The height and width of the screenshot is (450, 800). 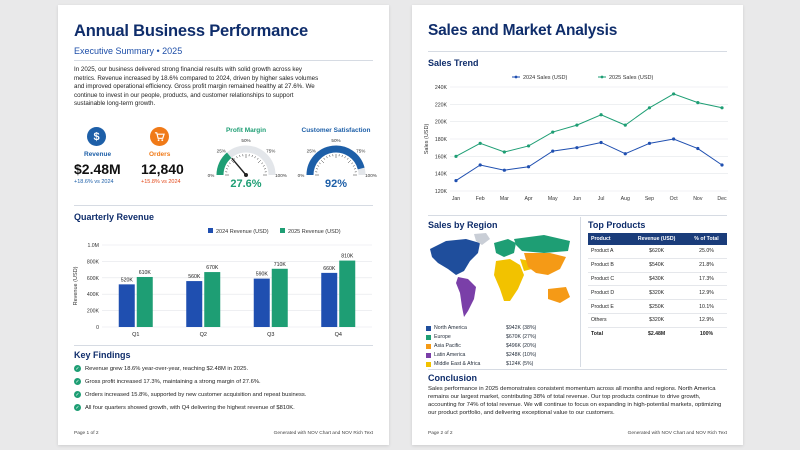 I want to click on table-row: Product C $430K 17.3%, so click(x=657, y=279).